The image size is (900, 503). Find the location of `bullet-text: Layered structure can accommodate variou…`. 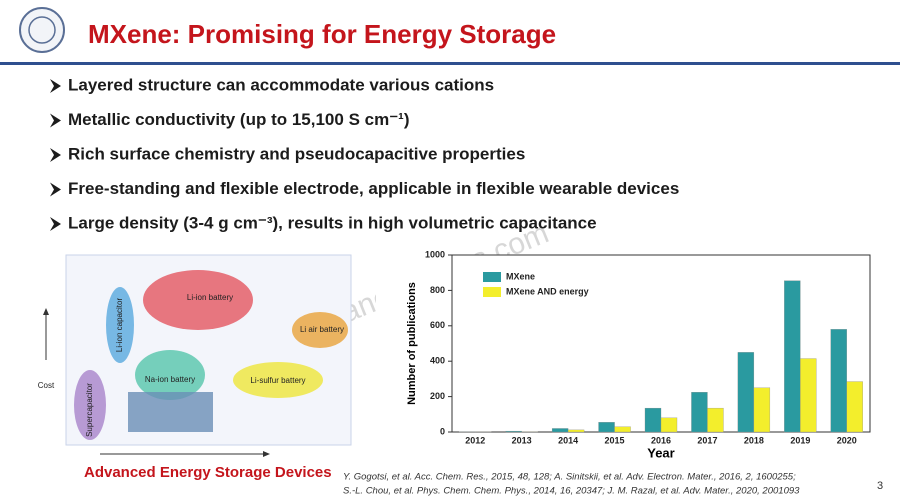

bullet-text: Layered structure can accommodate variou… is located at coordinates (281, 84).